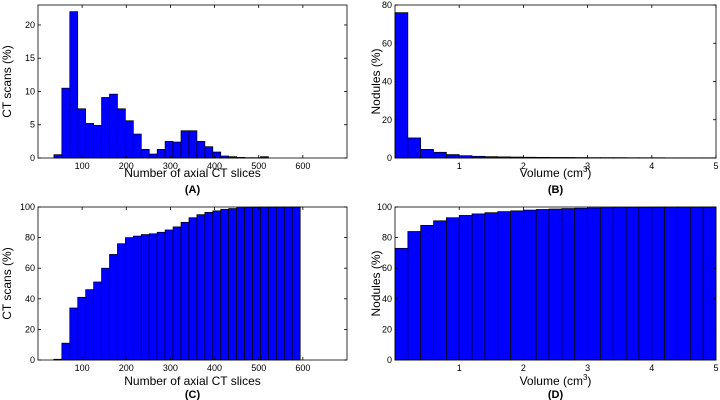 The height and width of the screenshot is (400, 720). What do you see at coordinates (30, 58) in the screenshot?
I see `y-tick-label: 15` at bounding box center [30, 58].